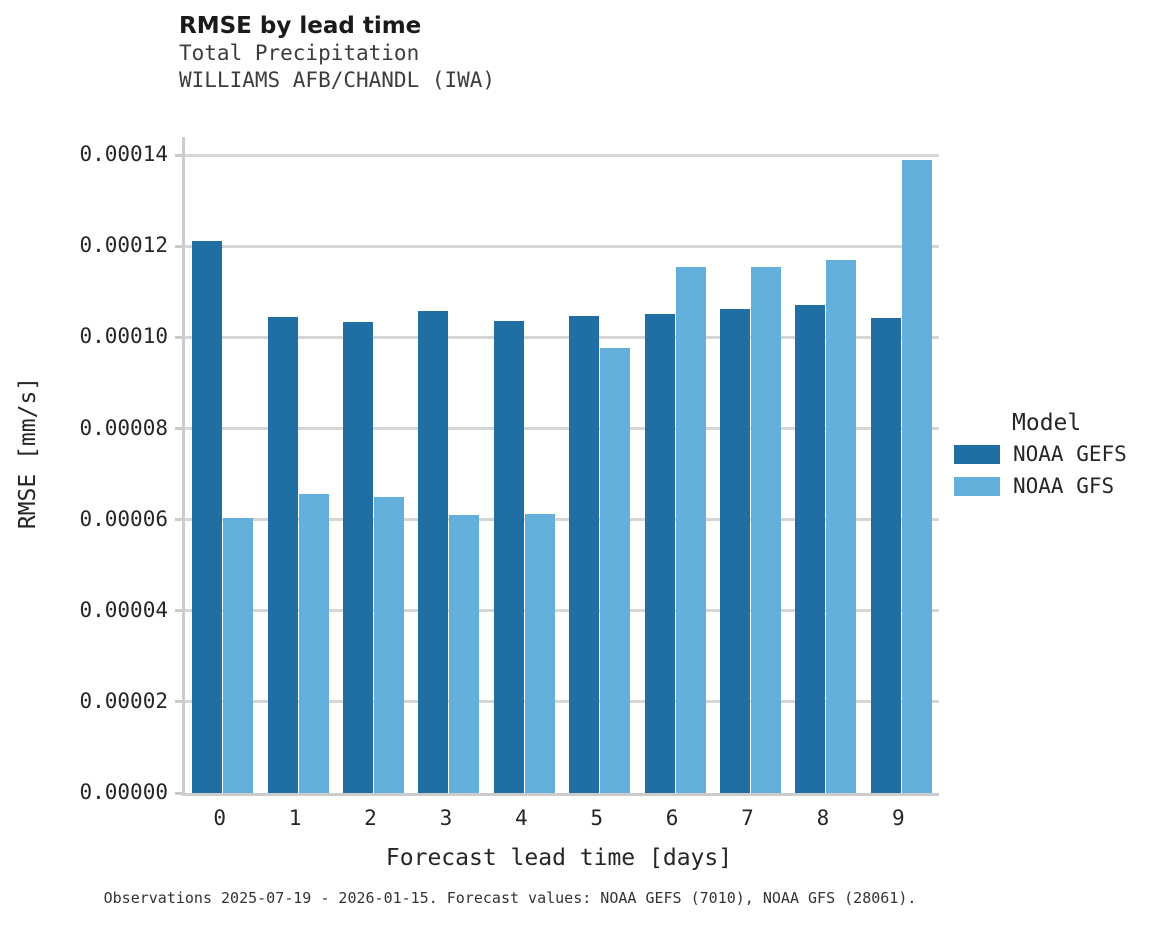 The width and height of the screenshot is (1175, 928). I want to click on legend-entries: NOAA GEFS NOAA GFS, so click(1061, 470).